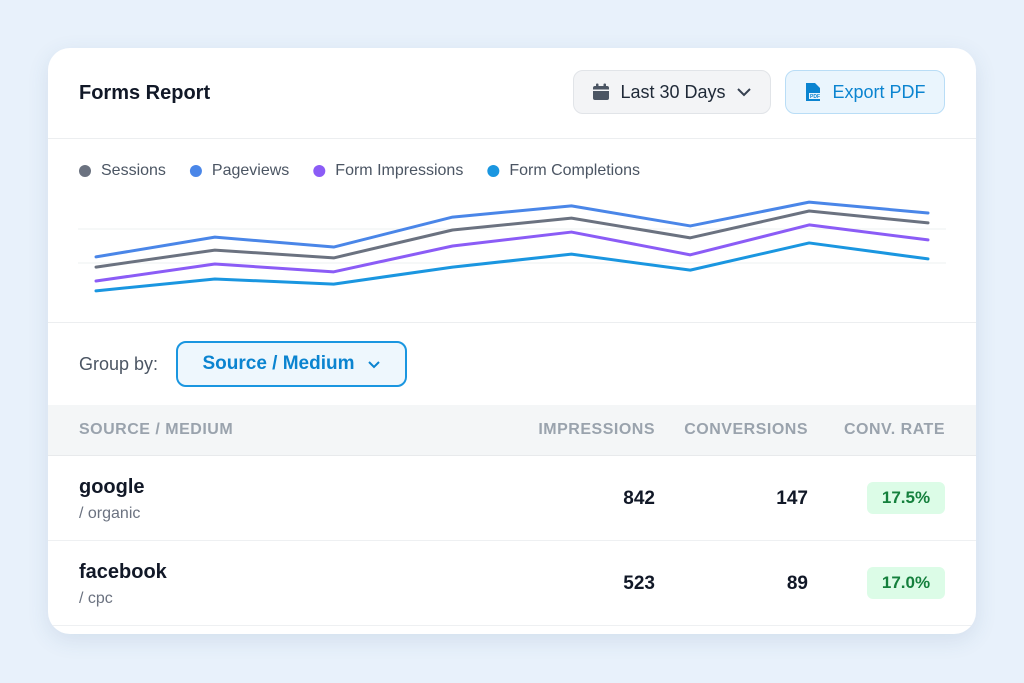  Describe the element at coordinates (112, 487) in the screenshot. I see `source: google` at that location.